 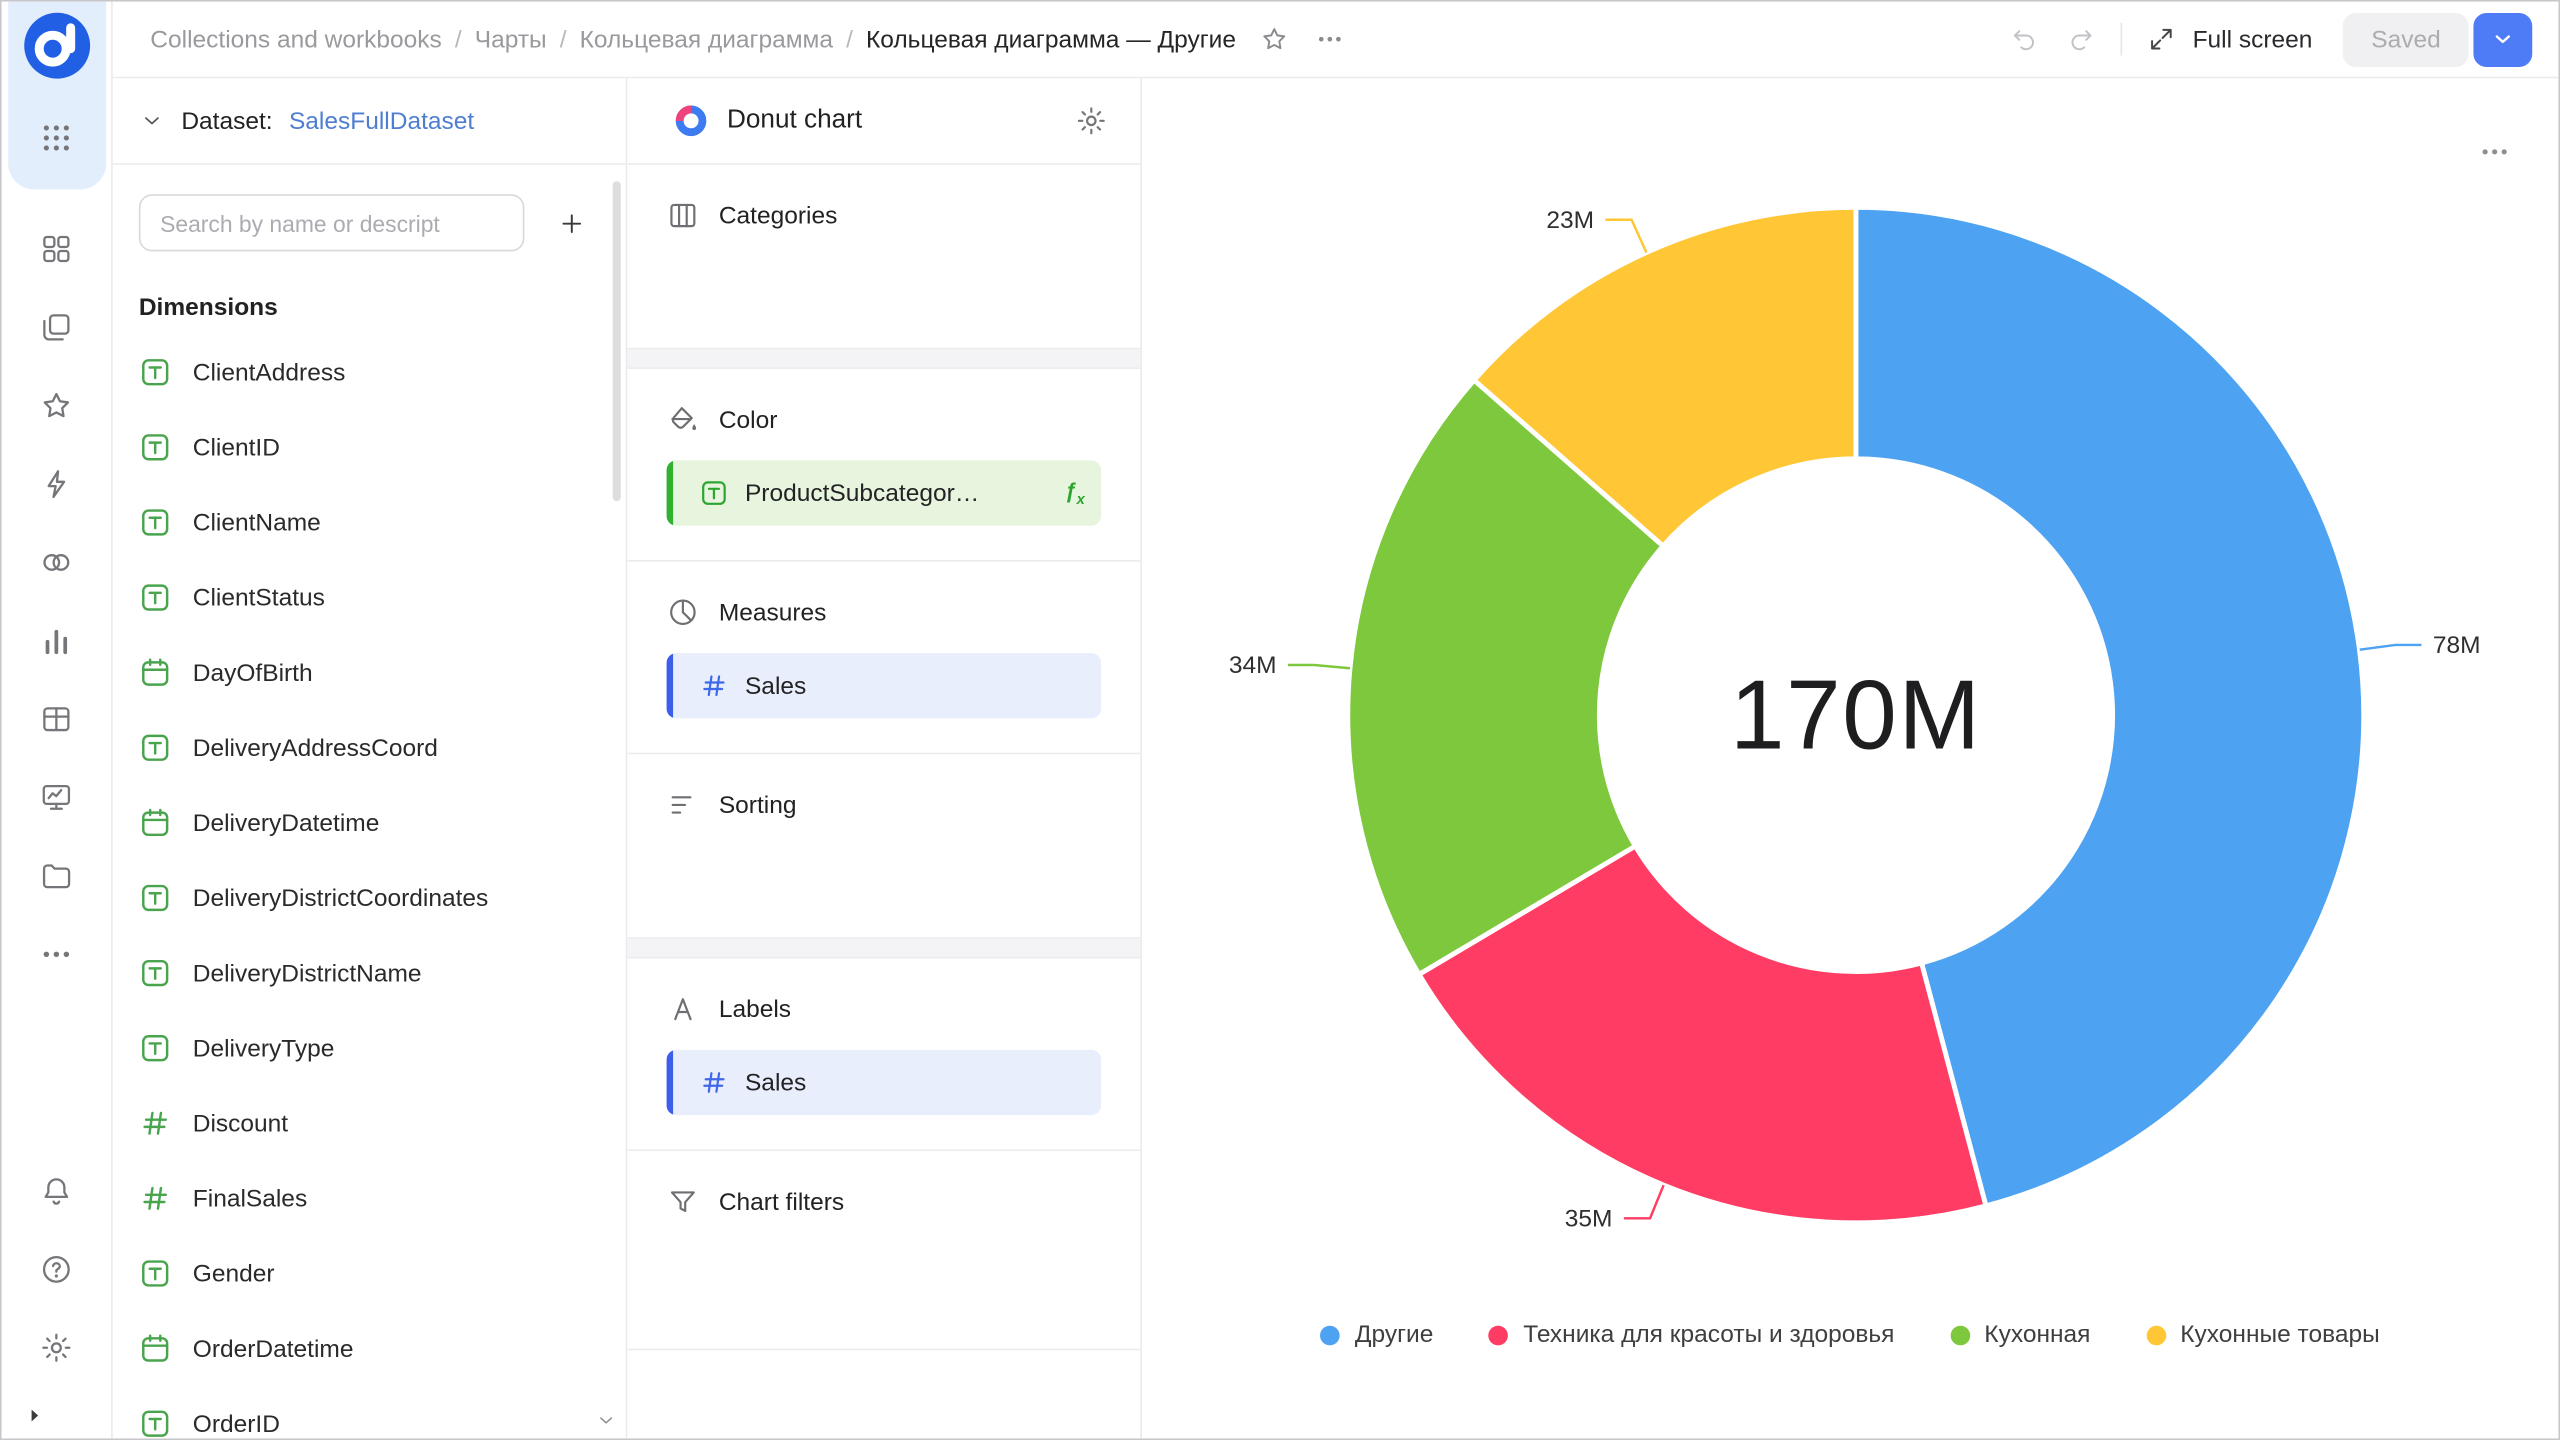 What do you see at coordinates (2457, 645) in the screenshot?
I see `slice-value-label: 78M` at bounding box center [2457, 645].